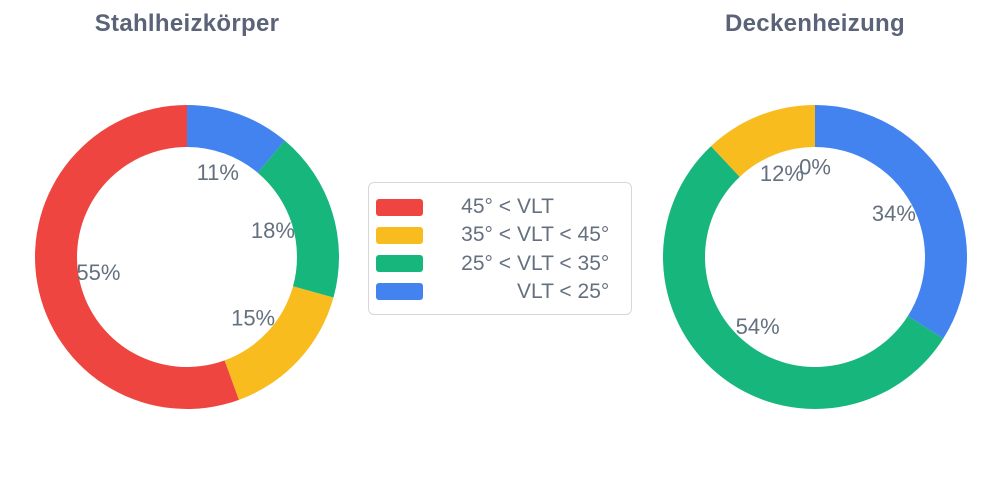 The width and height of the screenshot is (1000, 500). I want to click on pie-value-label-yellow: 15%, so click(253, 318).